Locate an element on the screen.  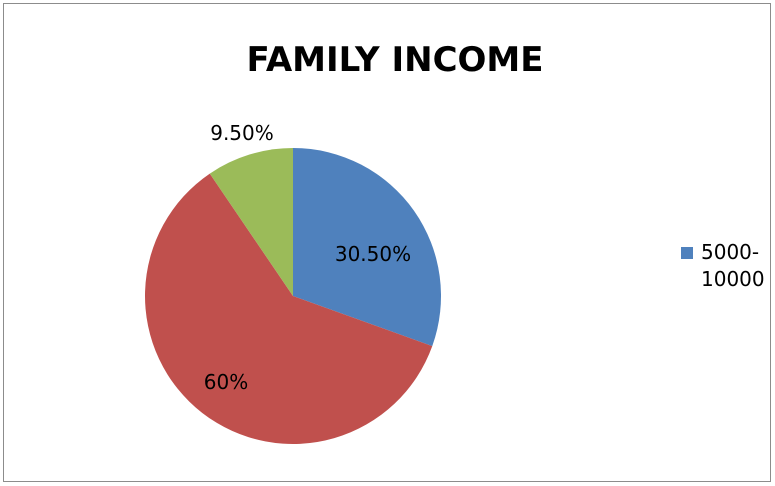
data-label-2: 9.50% is located at coordinates (242, 133).